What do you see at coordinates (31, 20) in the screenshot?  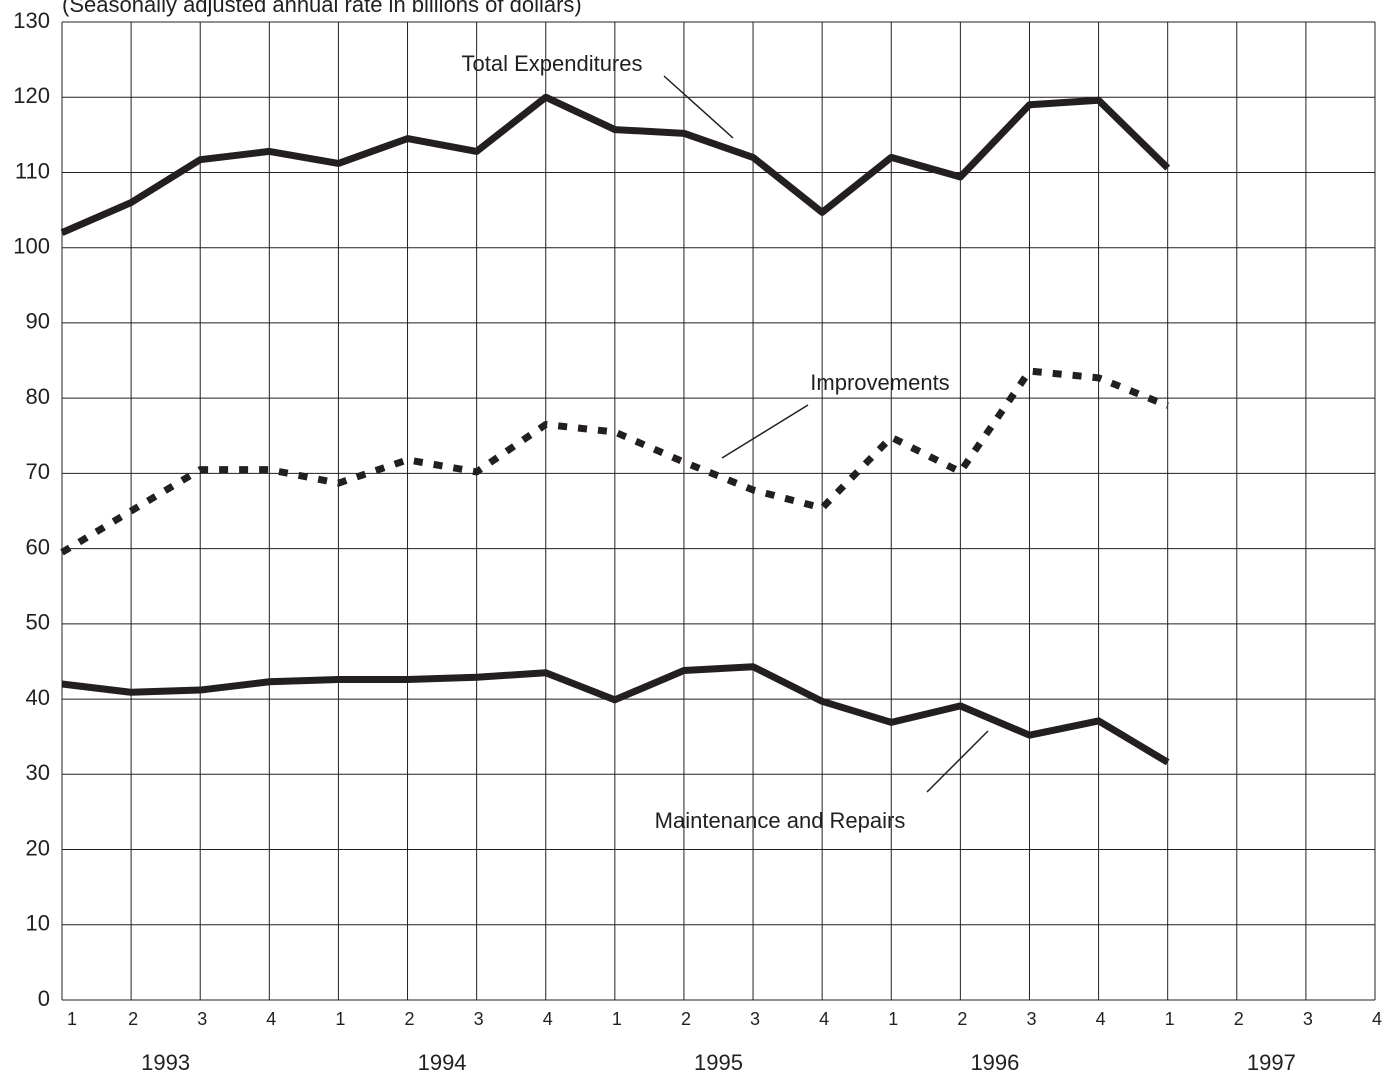 I see `y-tick-label: 130` at bounding box center [31, 20].